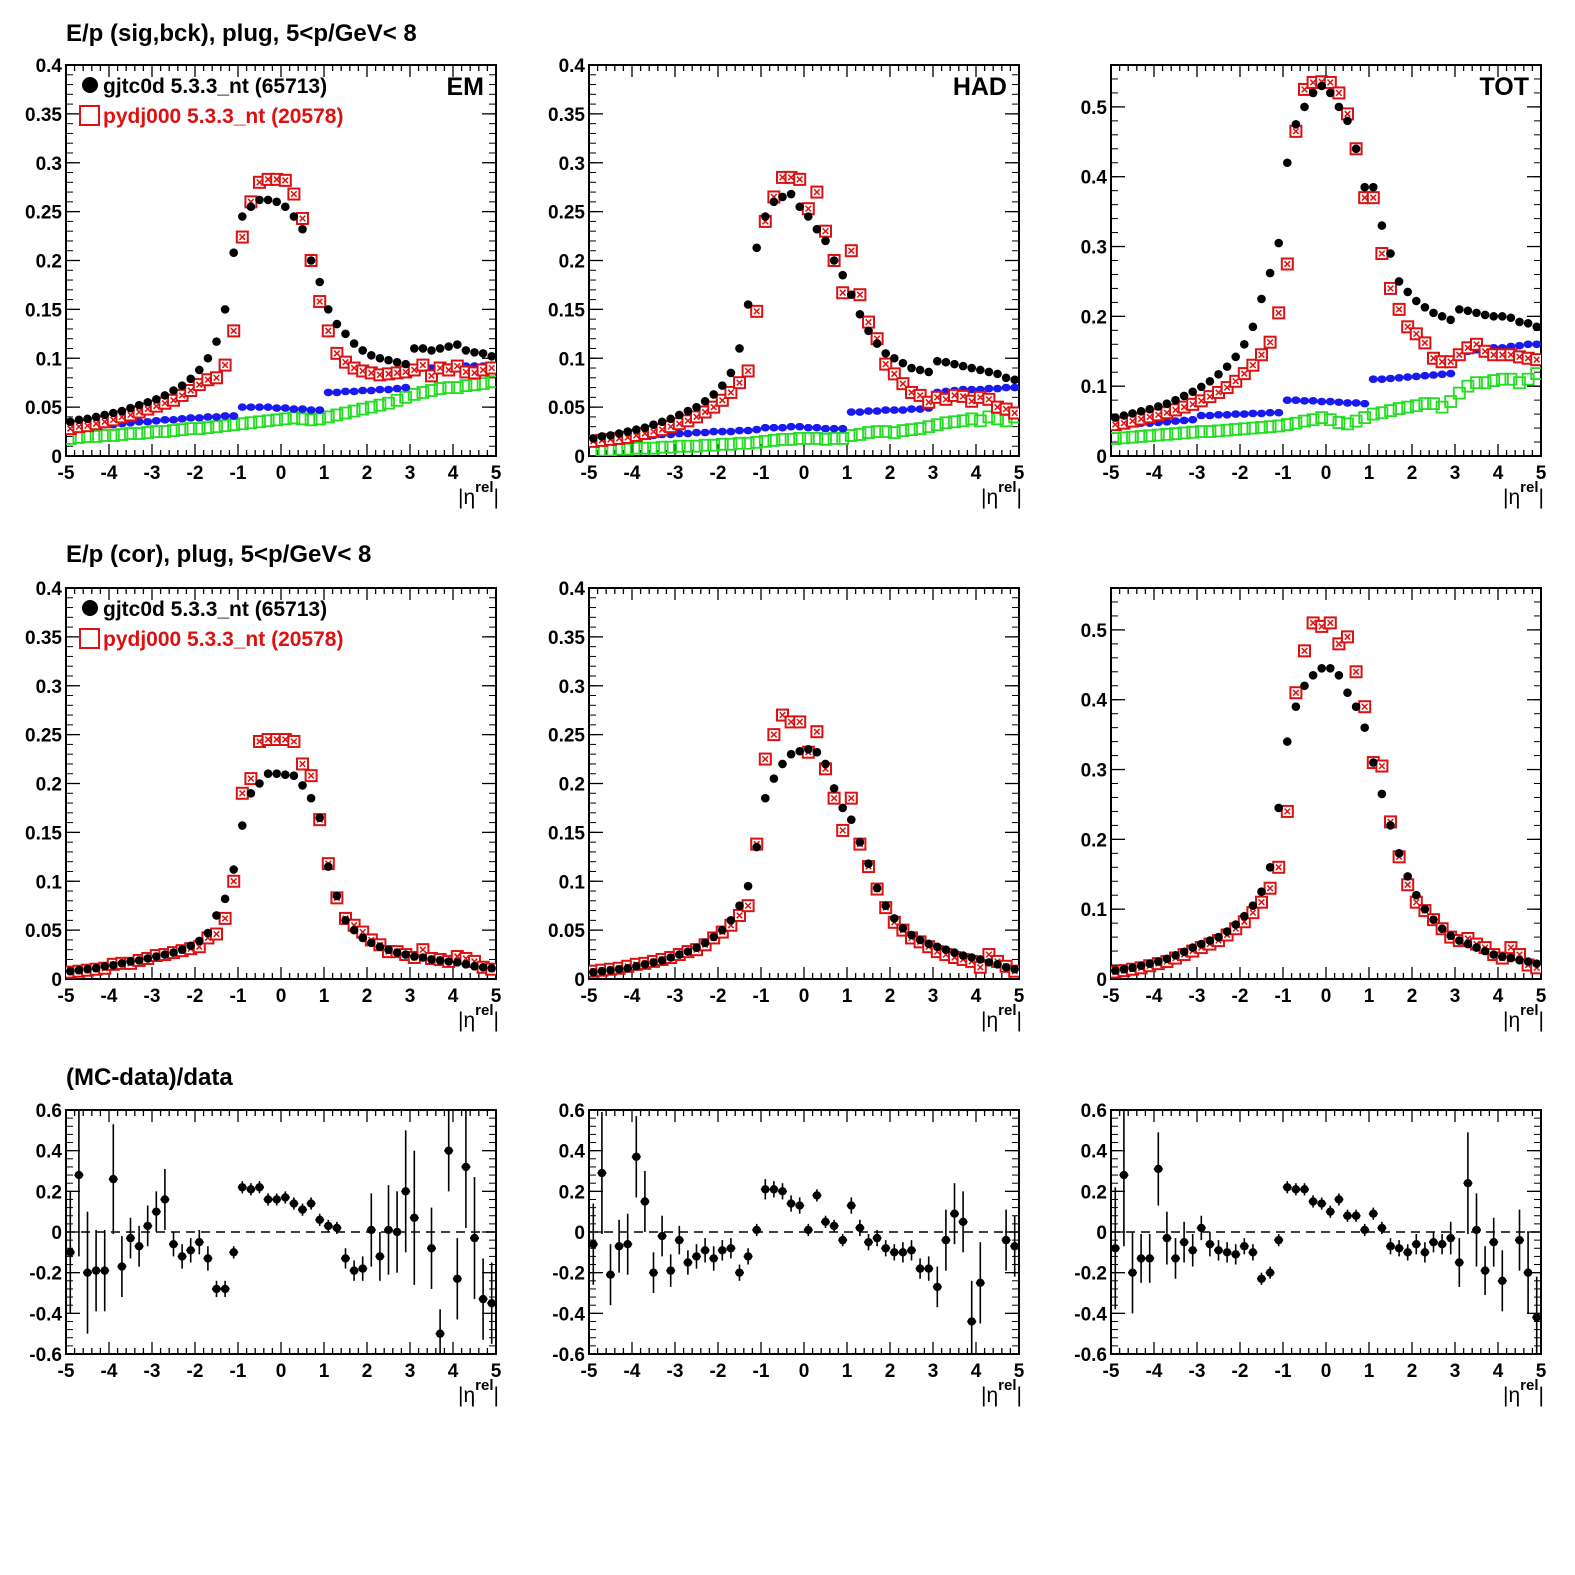 The image size is (1575, 1575). I want to click on y-tick-label: 0.1, so click(1094, 910).